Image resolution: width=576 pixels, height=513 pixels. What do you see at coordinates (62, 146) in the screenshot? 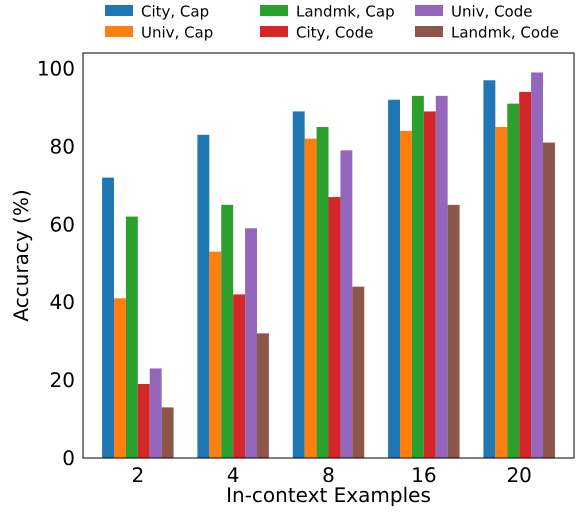
I see `y-tick-label: 80` at bounding box center [62, 146].